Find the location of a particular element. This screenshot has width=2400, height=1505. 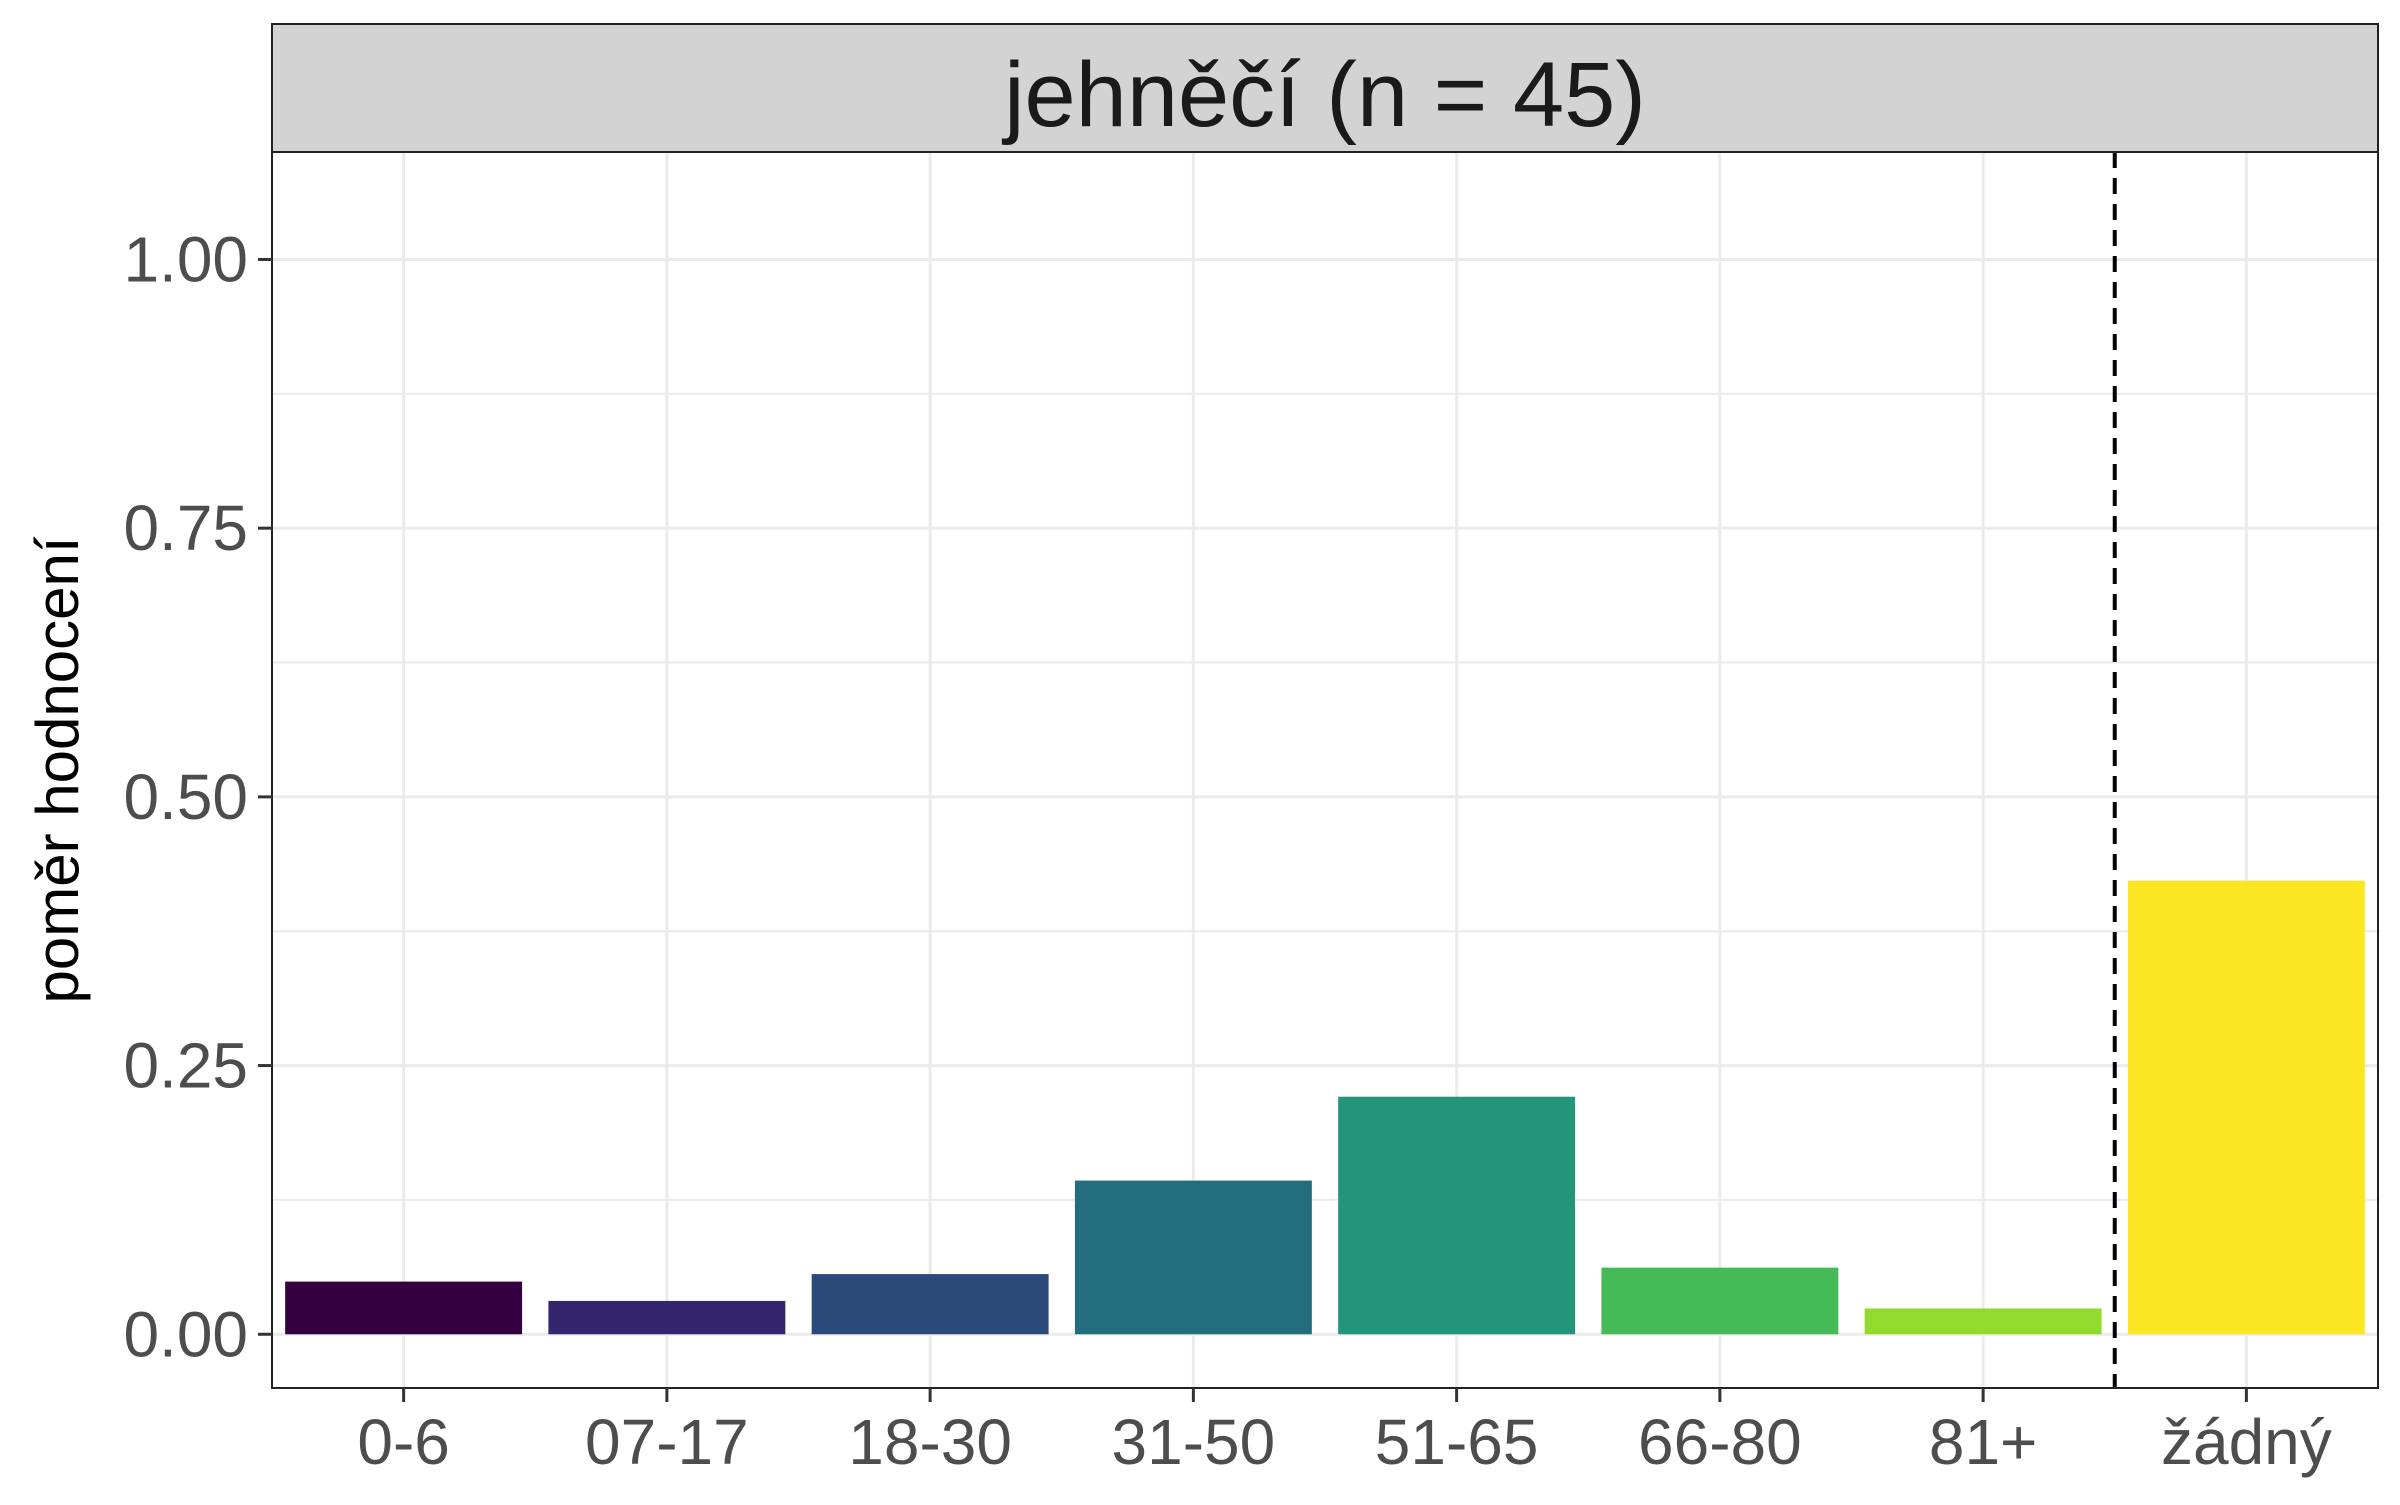

x-tick-label: 66-80 is located at coordinates (1720, 1442).